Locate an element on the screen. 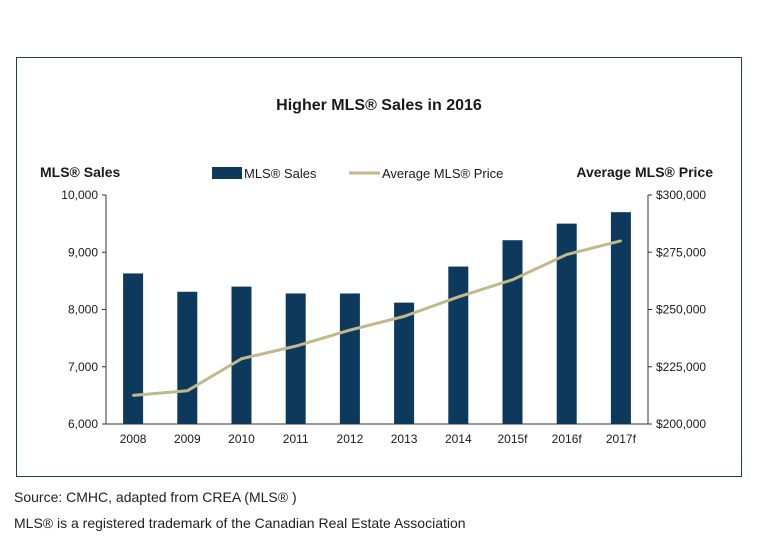 The image size is (758, 550). line-point-2013 is located at coordinates (404, 316).